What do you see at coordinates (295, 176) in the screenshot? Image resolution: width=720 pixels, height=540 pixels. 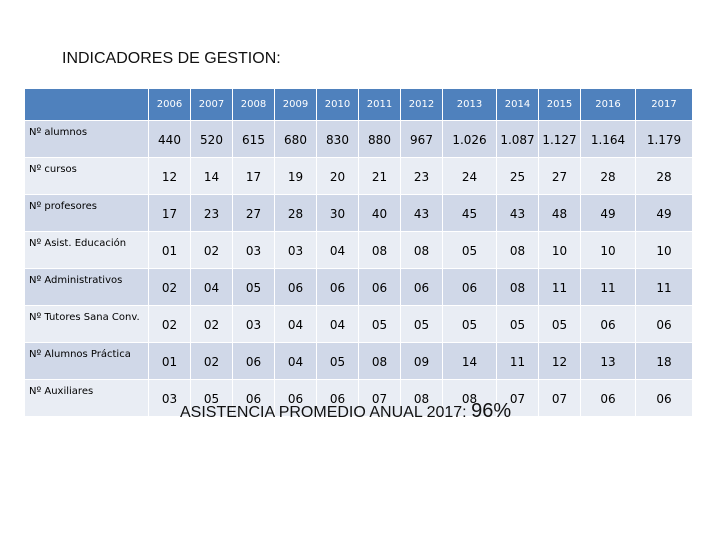 I see `table-cell: 19` at bounding box center [295, 176].